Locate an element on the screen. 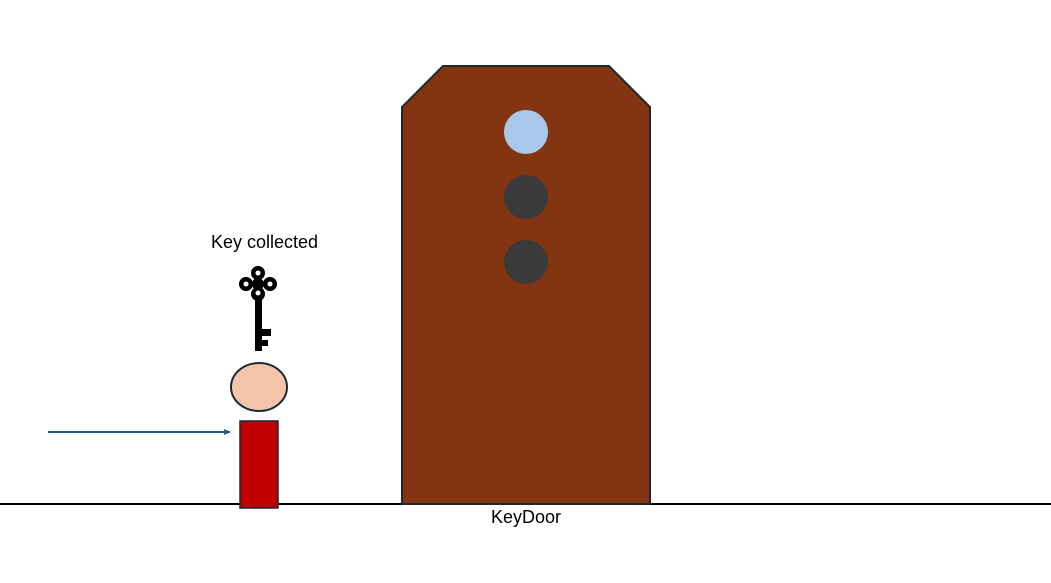 This screenshot has height=583, width=1051. player-body is located at coordinates (259, 464).